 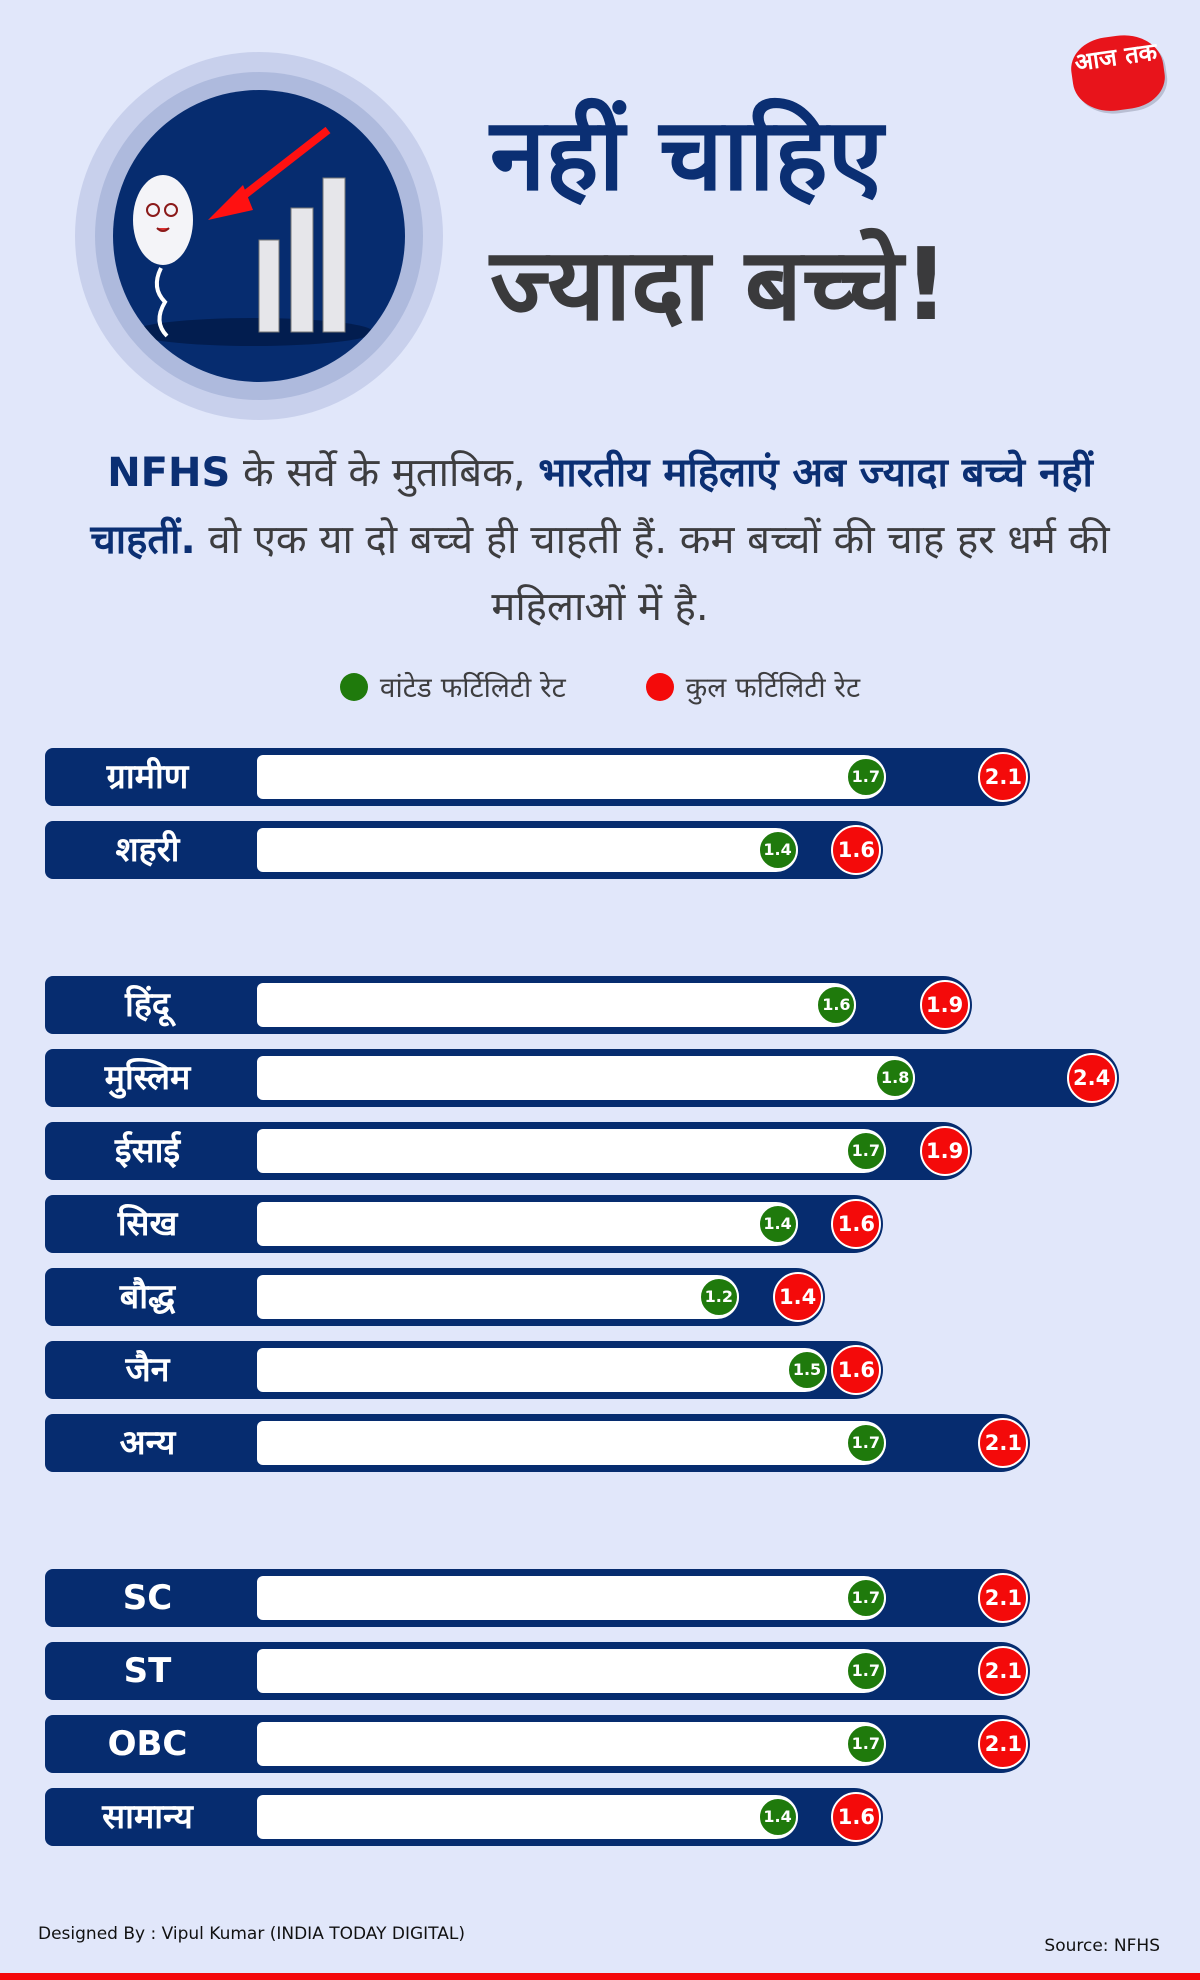 What do you see at coordinates (147, 850) in the screenshot?
I see `category-label: शहरी` at bounding box center [147, 850].